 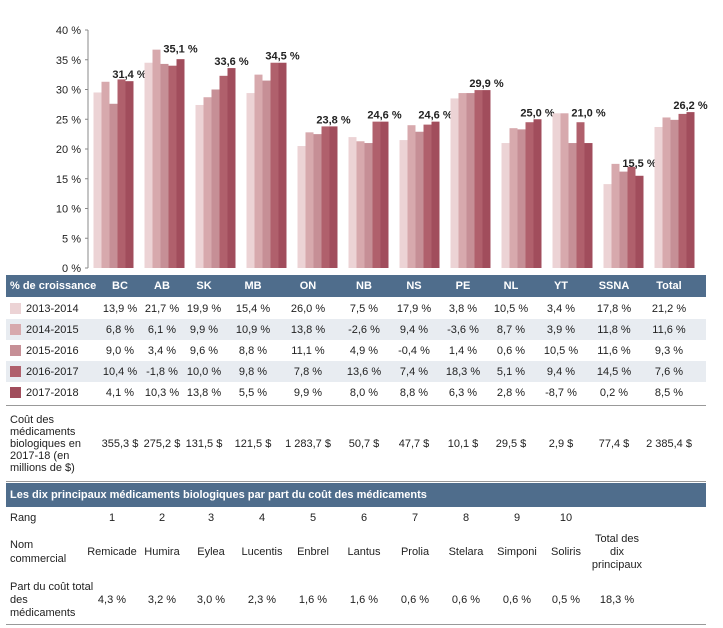 What do you see at coordinates (44, 350) in the screenshot?
I see `row-label: 2015-2016` at bounding box center [44, 350].